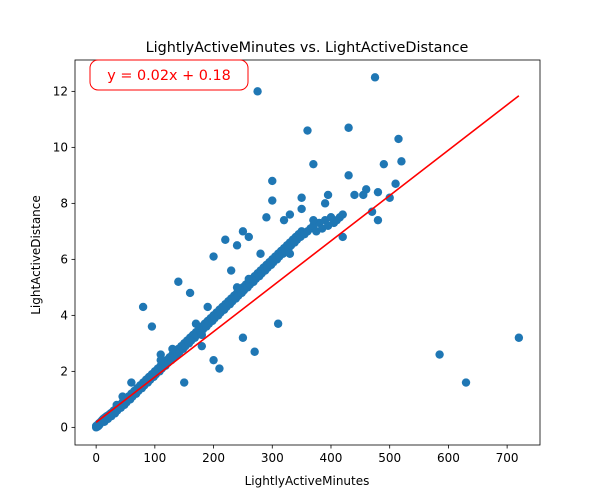 The height and width of the screenshot is (500, 600). Describe the element at coordinates (60, 147) in the screenshot. I see `y-tick-label: 10` at that location.